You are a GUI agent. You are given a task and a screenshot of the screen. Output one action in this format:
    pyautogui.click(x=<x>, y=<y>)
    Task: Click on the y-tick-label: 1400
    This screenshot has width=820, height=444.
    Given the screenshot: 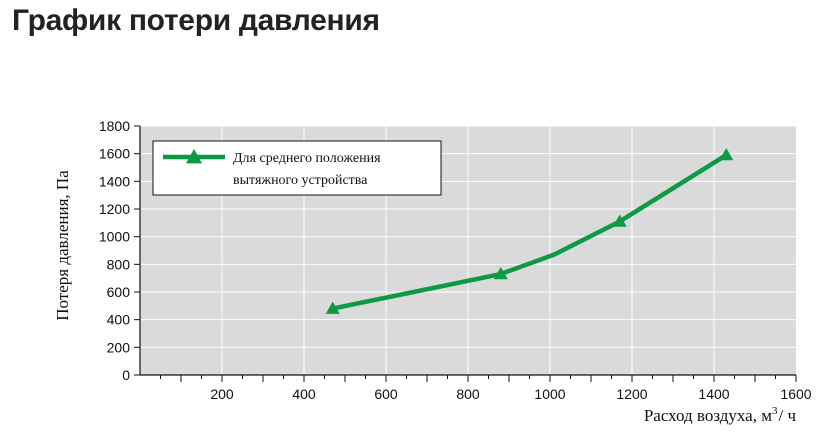 What is the action you would take?
    pyautogui.click(x=114, y=181)
    